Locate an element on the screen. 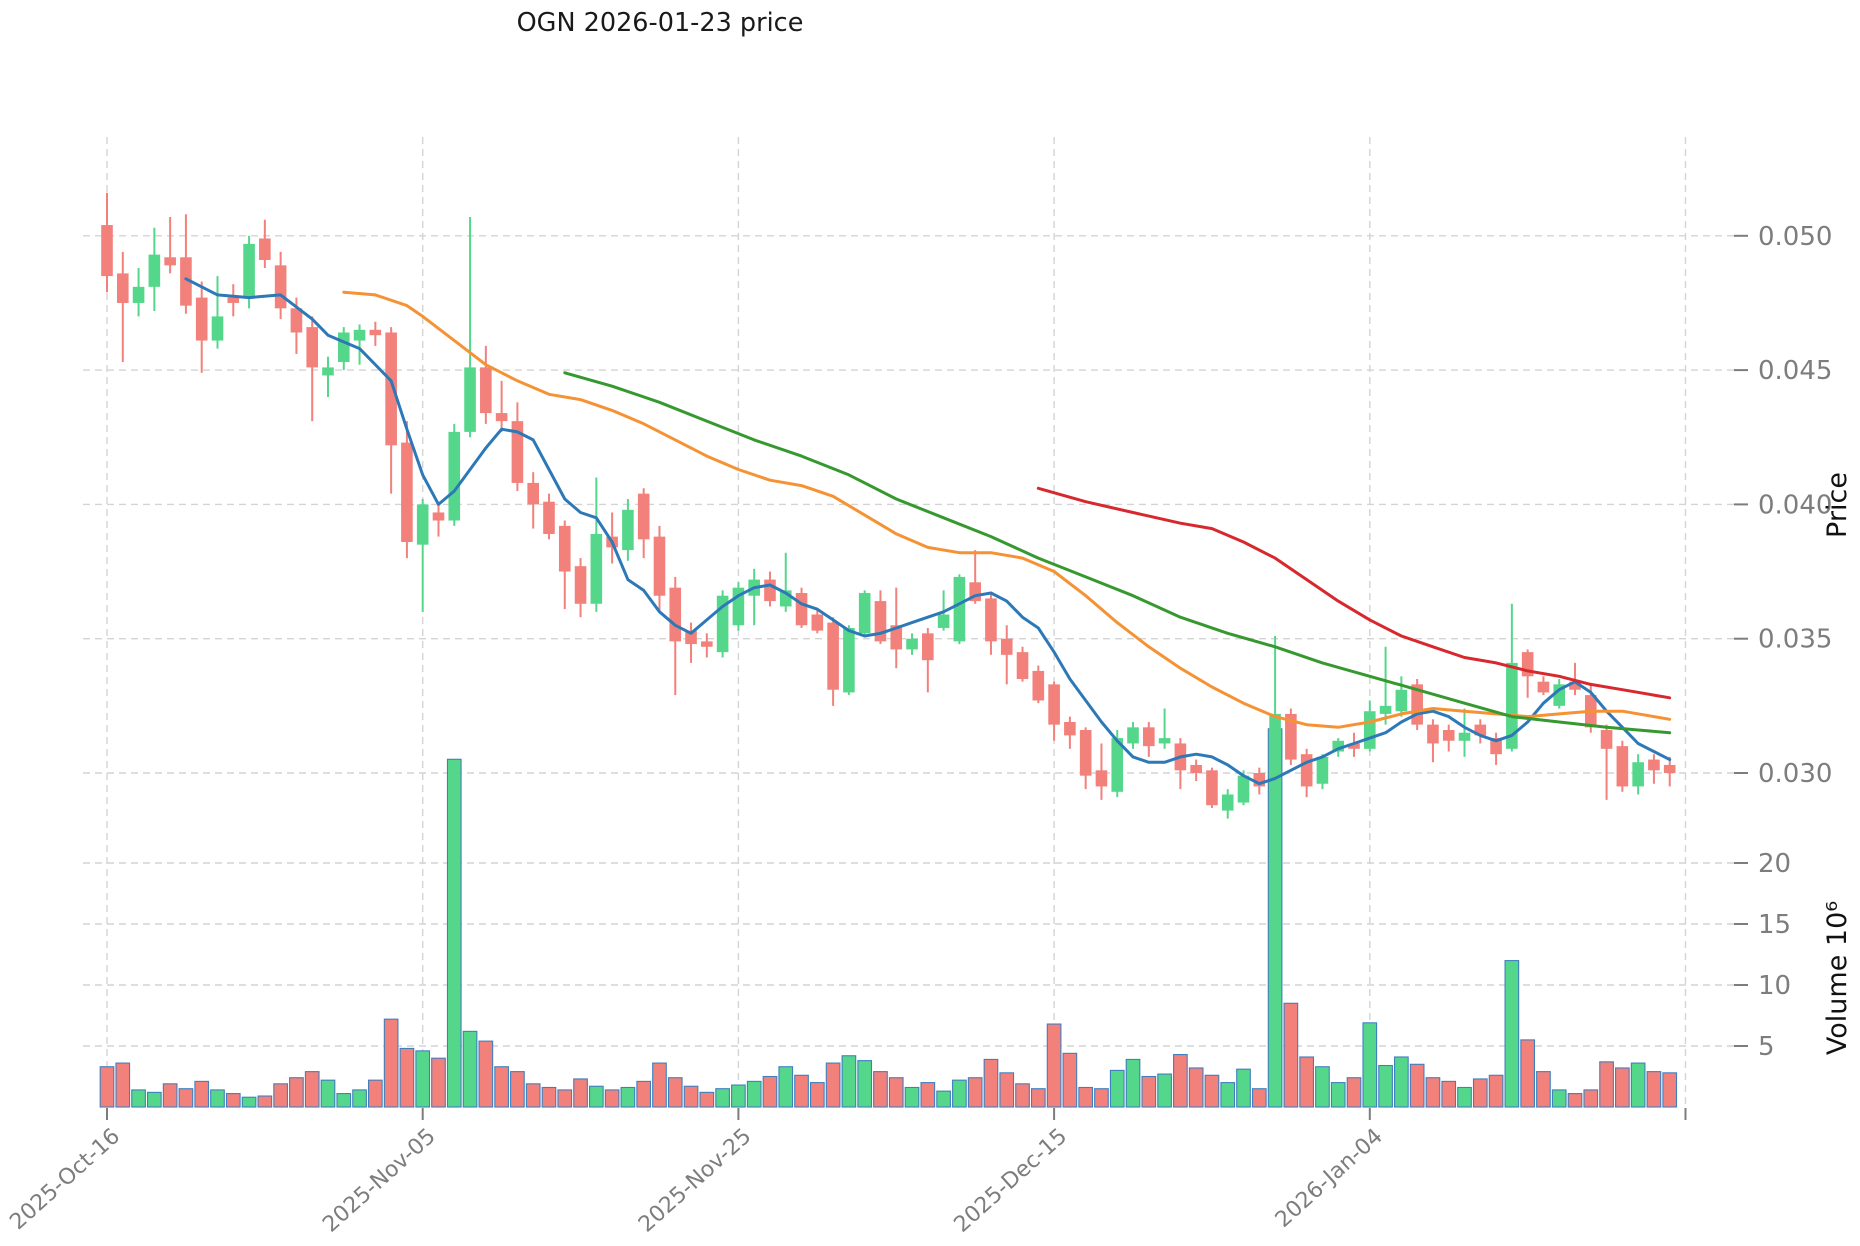 This screenshot has height=1246, width=1860. price-tick-label: 0.035 is located at coordinates (1795, 640).